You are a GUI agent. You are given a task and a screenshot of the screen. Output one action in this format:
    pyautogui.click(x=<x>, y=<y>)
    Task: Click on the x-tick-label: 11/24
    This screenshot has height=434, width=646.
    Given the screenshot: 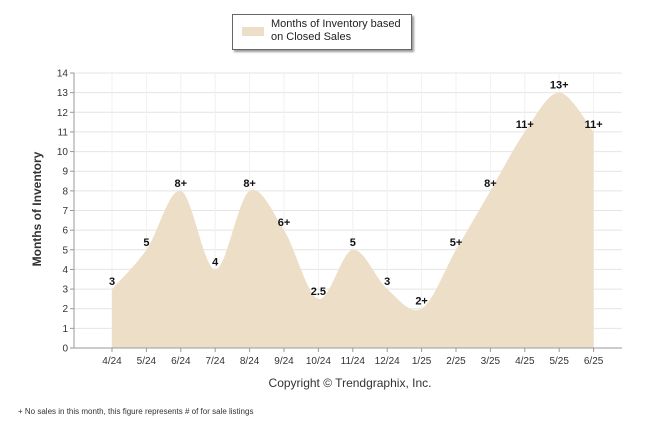 What is the action you would take?
    pyautogui.click(x=353, y=361)
    